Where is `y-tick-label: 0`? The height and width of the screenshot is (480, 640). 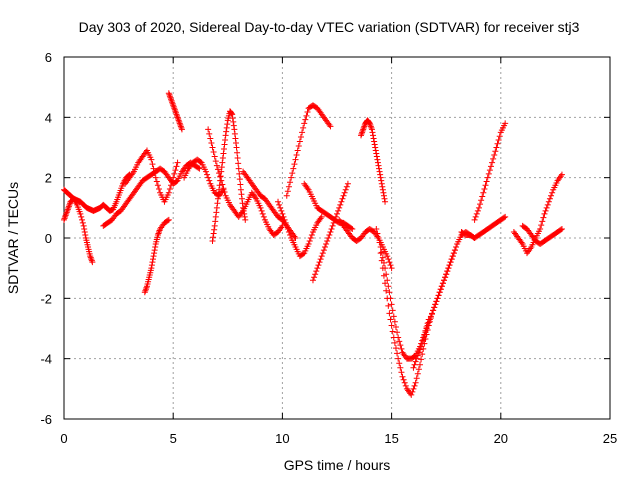 y-tick-label: 0 is located at coordinates (48, 238).